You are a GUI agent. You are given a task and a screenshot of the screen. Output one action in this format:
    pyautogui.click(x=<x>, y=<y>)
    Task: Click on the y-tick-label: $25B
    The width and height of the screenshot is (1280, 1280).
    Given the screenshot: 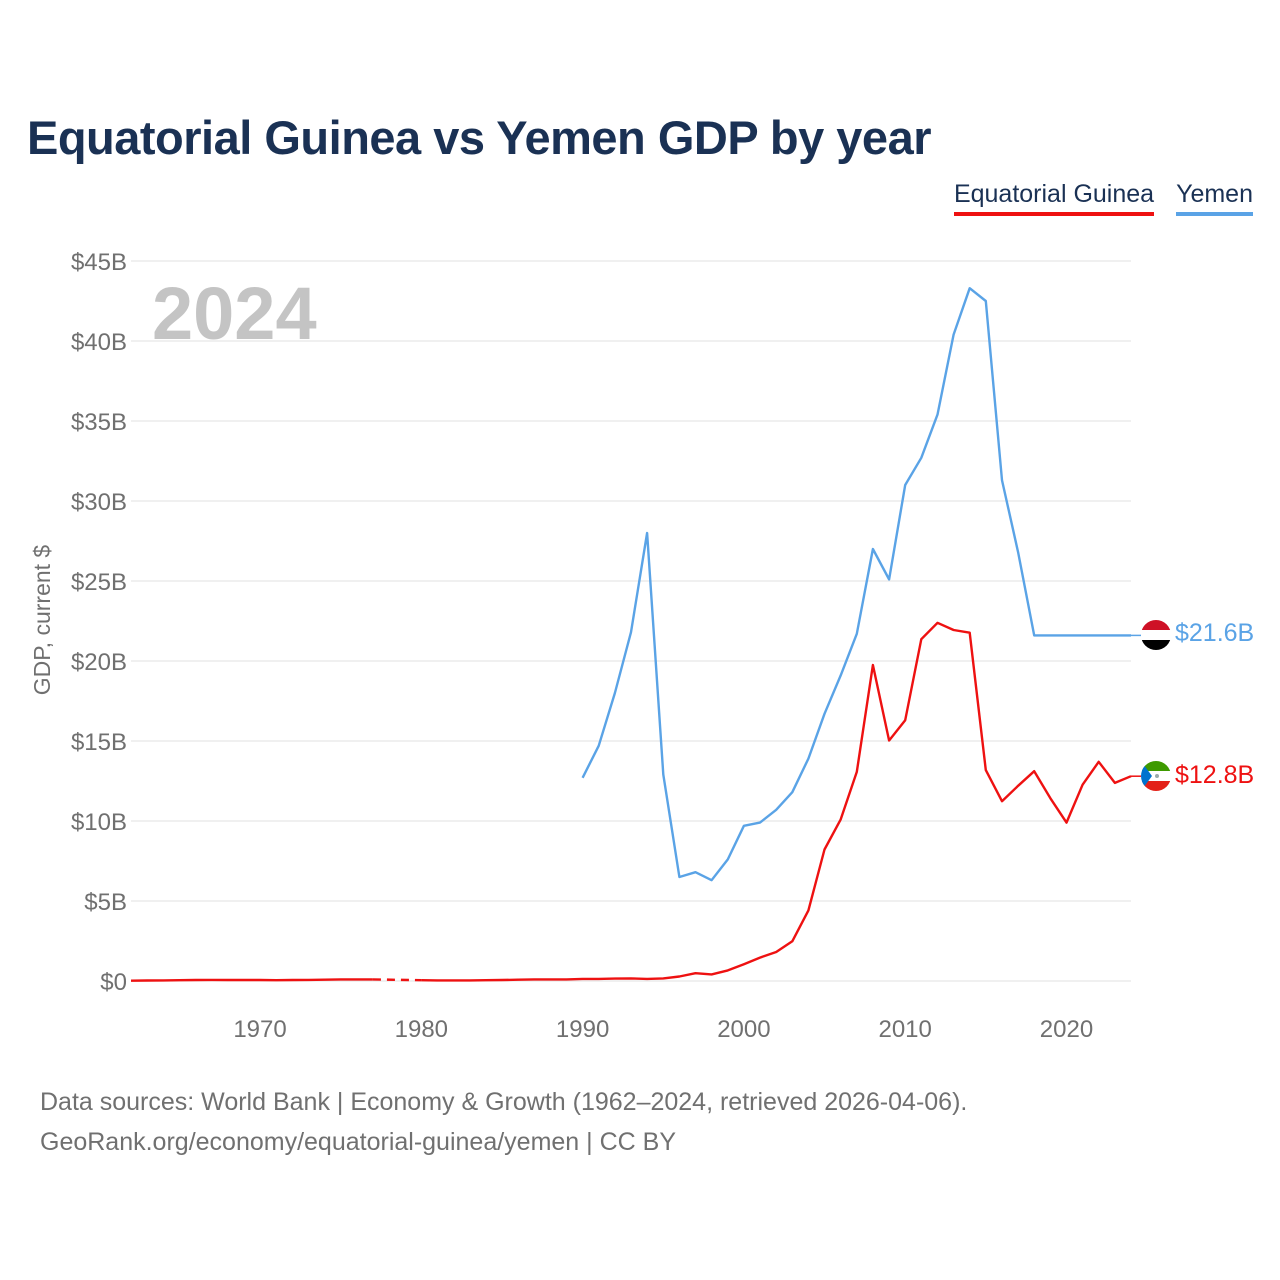 What is the action you would take?
    pyautogui.click(x=99, y=582)
    